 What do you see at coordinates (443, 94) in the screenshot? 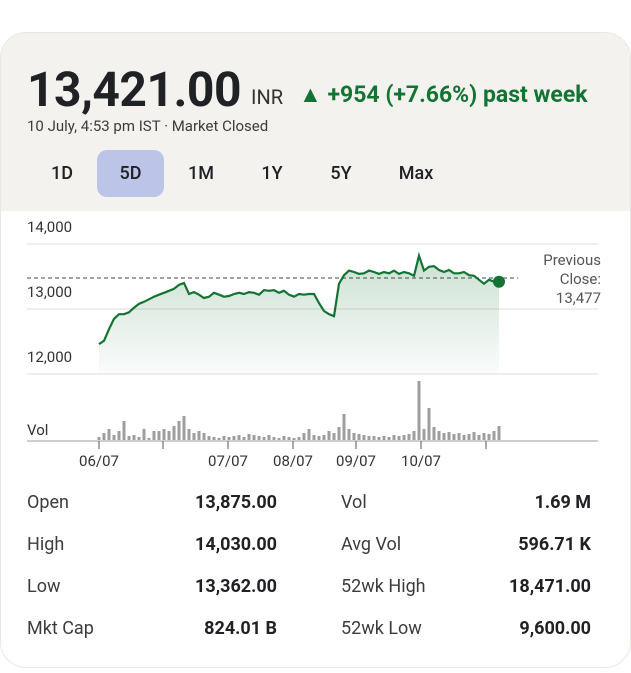
I see `price-change: ▲ +954 (+7.66%) past week` at bounding box center [443, 94].